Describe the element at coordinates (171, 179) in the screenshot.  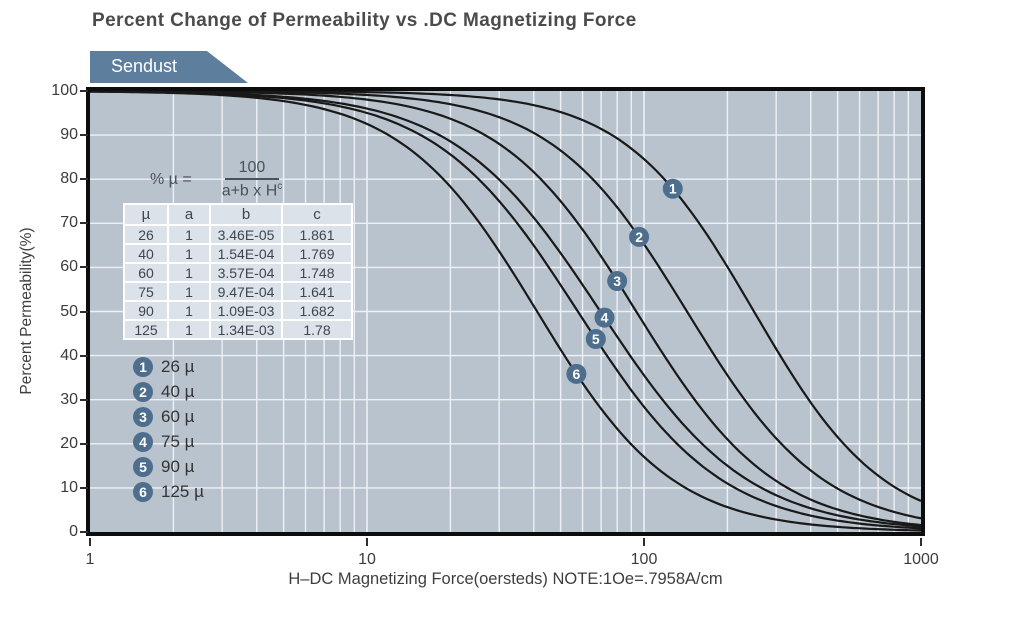
I see `formula-lhs: % µ =` at that location.